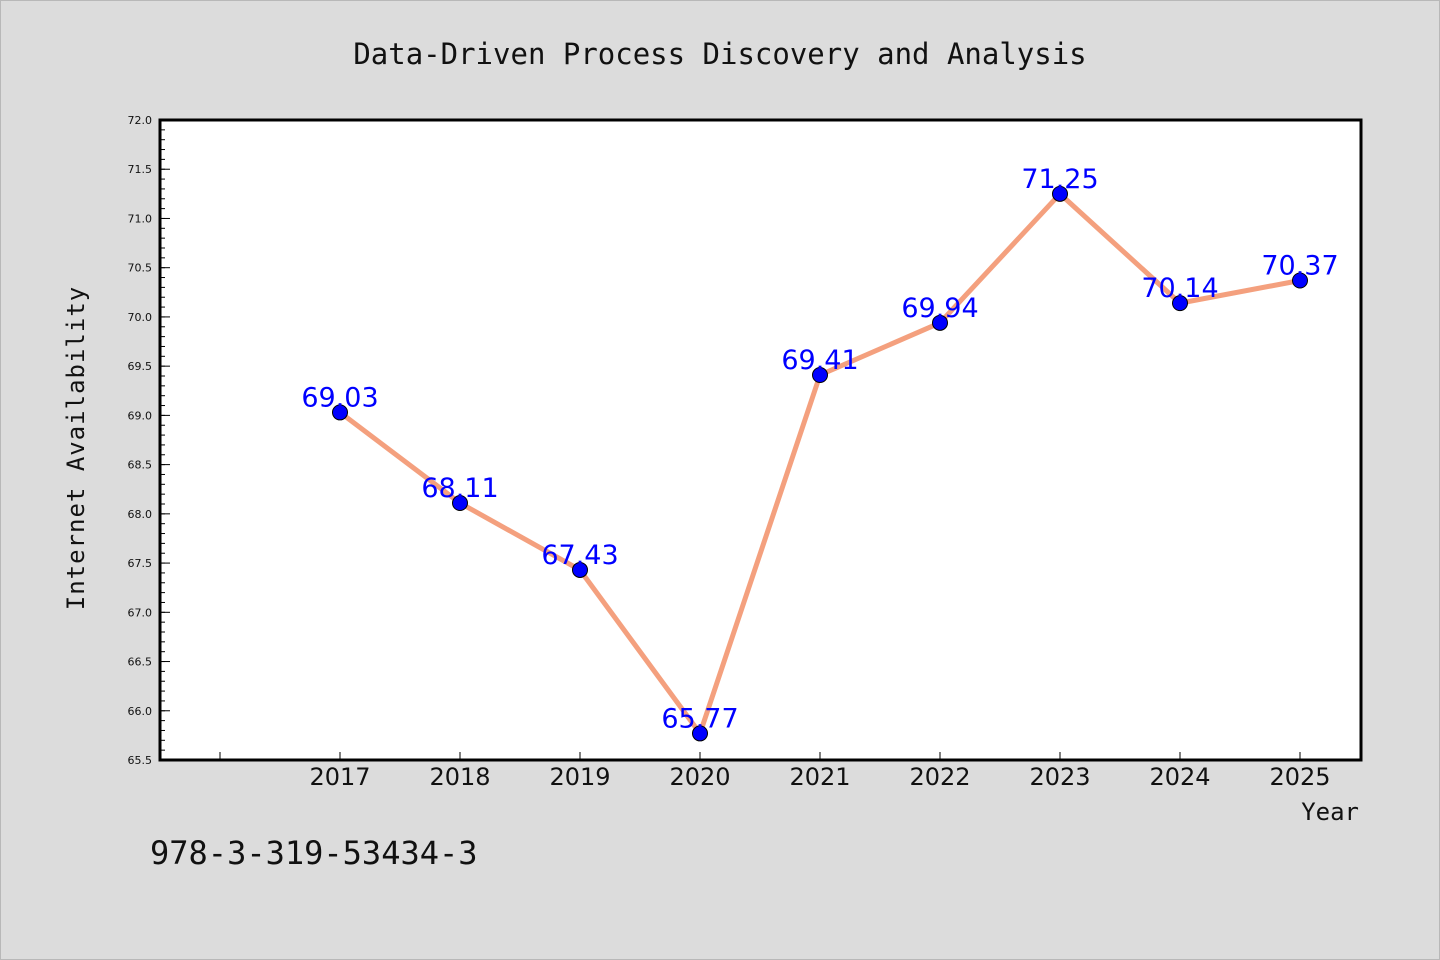 The image size is (1440, 960). What do you see at coordinates (140, 317) in the screenshot?
I see `y-tick-label: 70.0` at bounding box center [140, 317].